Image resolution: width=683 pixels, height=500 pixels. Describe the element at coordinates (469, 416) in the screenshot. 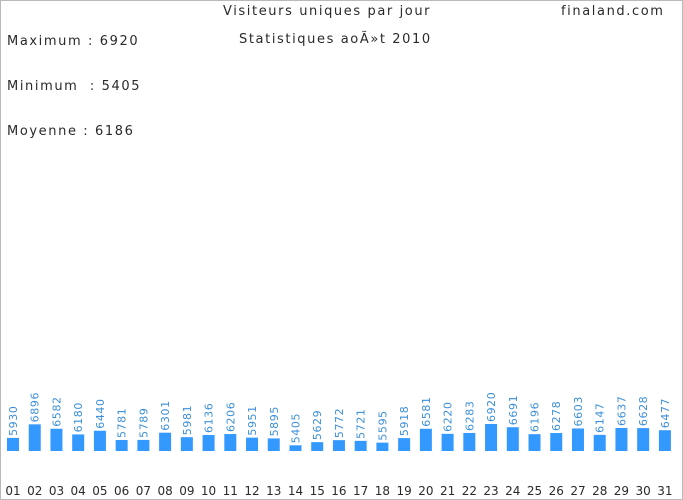

I see `value-label-22: 6283` at that location.